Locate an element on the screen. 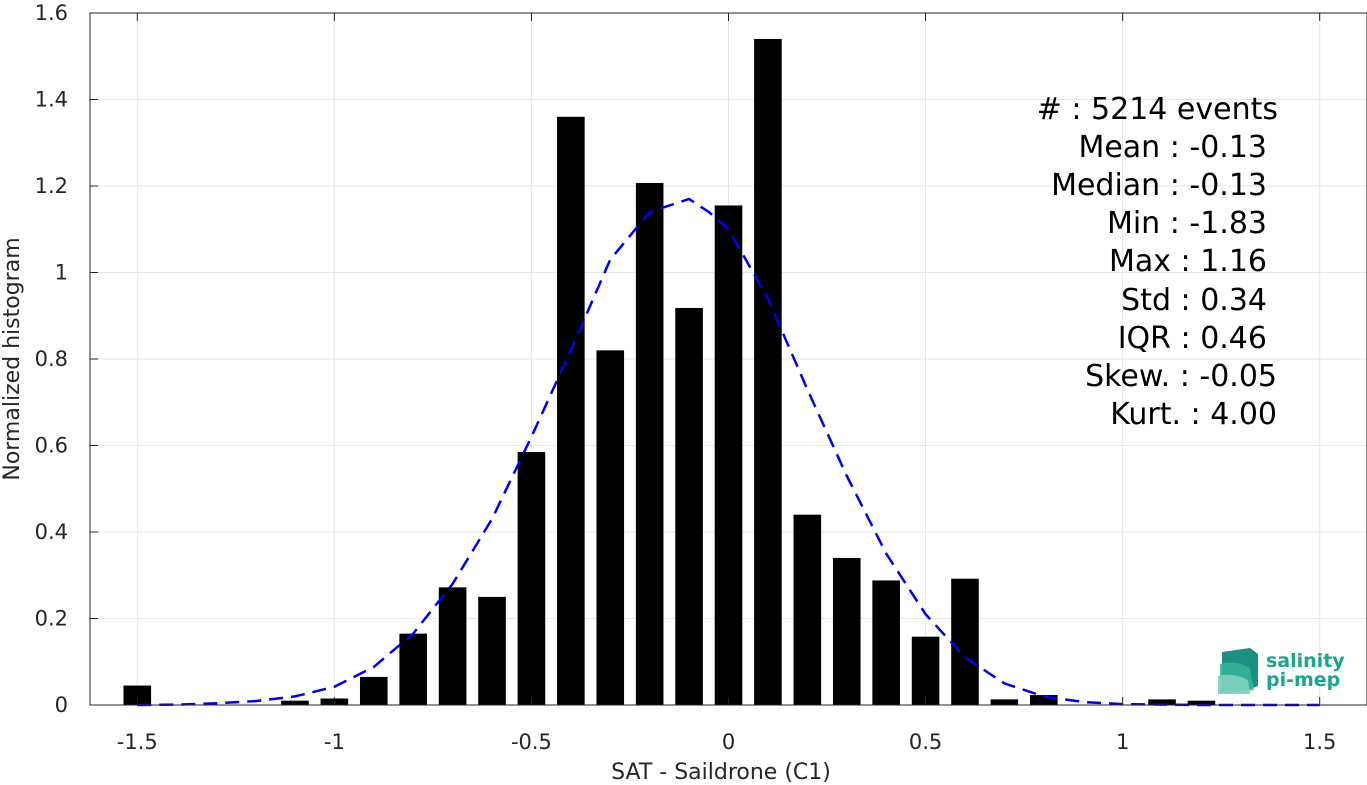 The width and height of the screenshot is (1367, 785). y-tick-label: 1.6 is located at coordinates (51, 13).